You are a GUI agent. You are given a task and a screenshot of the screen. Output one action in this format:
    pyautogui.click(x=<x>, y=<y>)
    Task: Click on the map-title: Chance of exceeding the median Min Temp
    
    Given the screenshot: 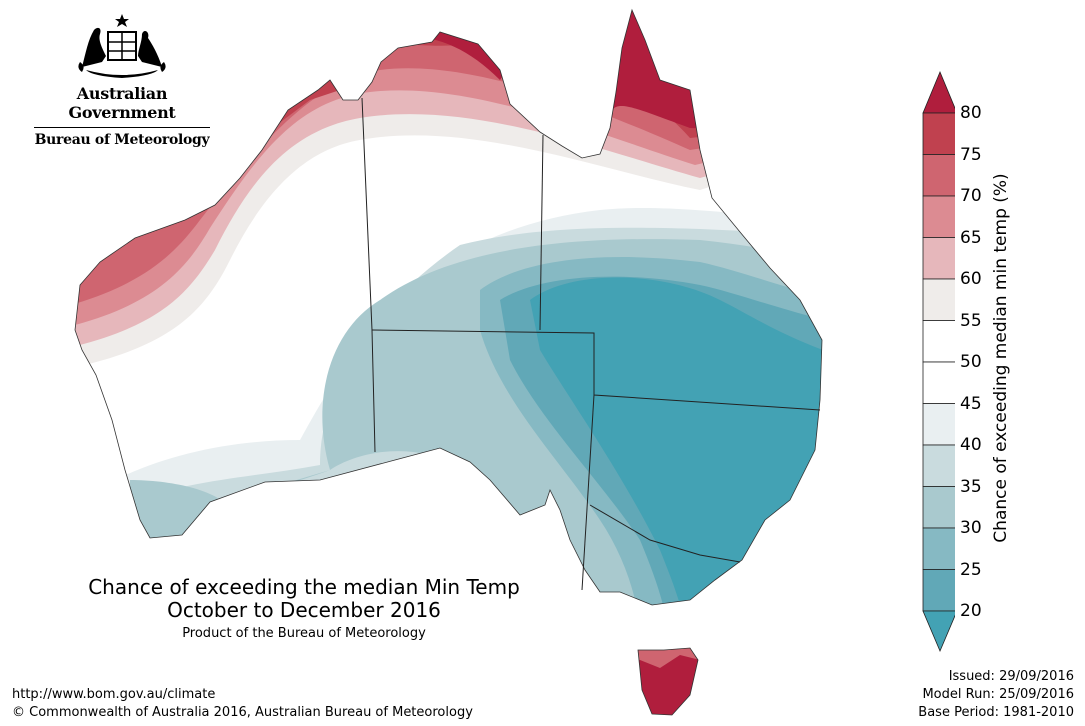 What is the action you would take?
    pyautogui.click(x=304, y=587)
    